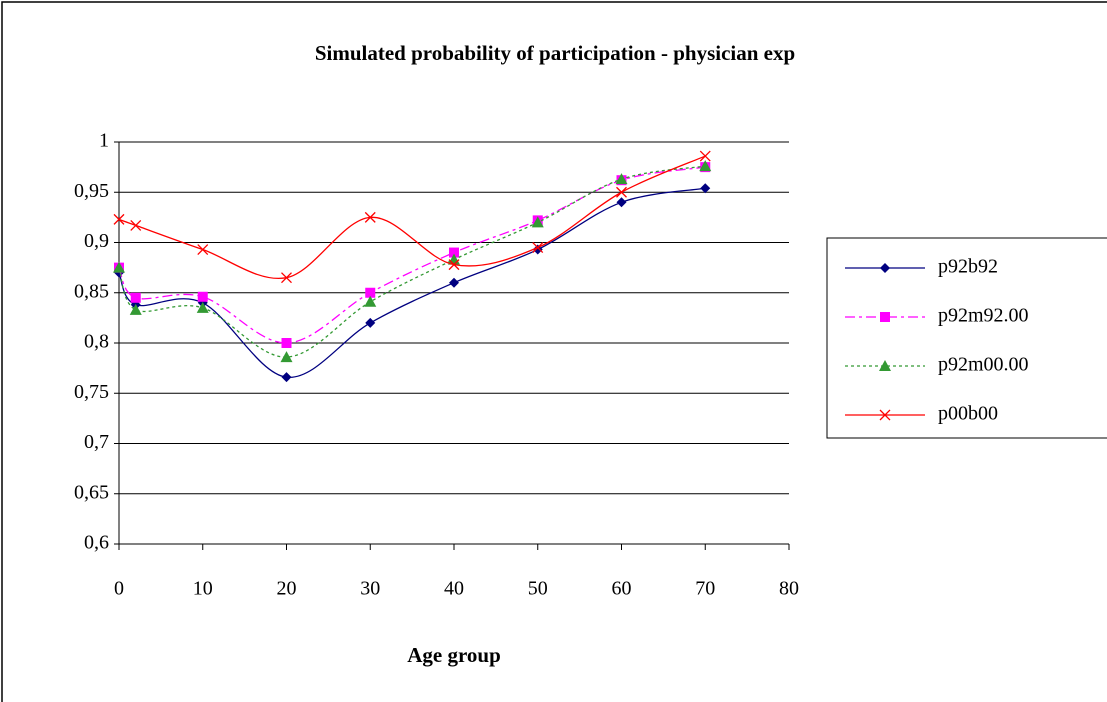 This screenshot has width=1107, height=702. I want to click on y-tick-label: 0,95, so click(91, 191).